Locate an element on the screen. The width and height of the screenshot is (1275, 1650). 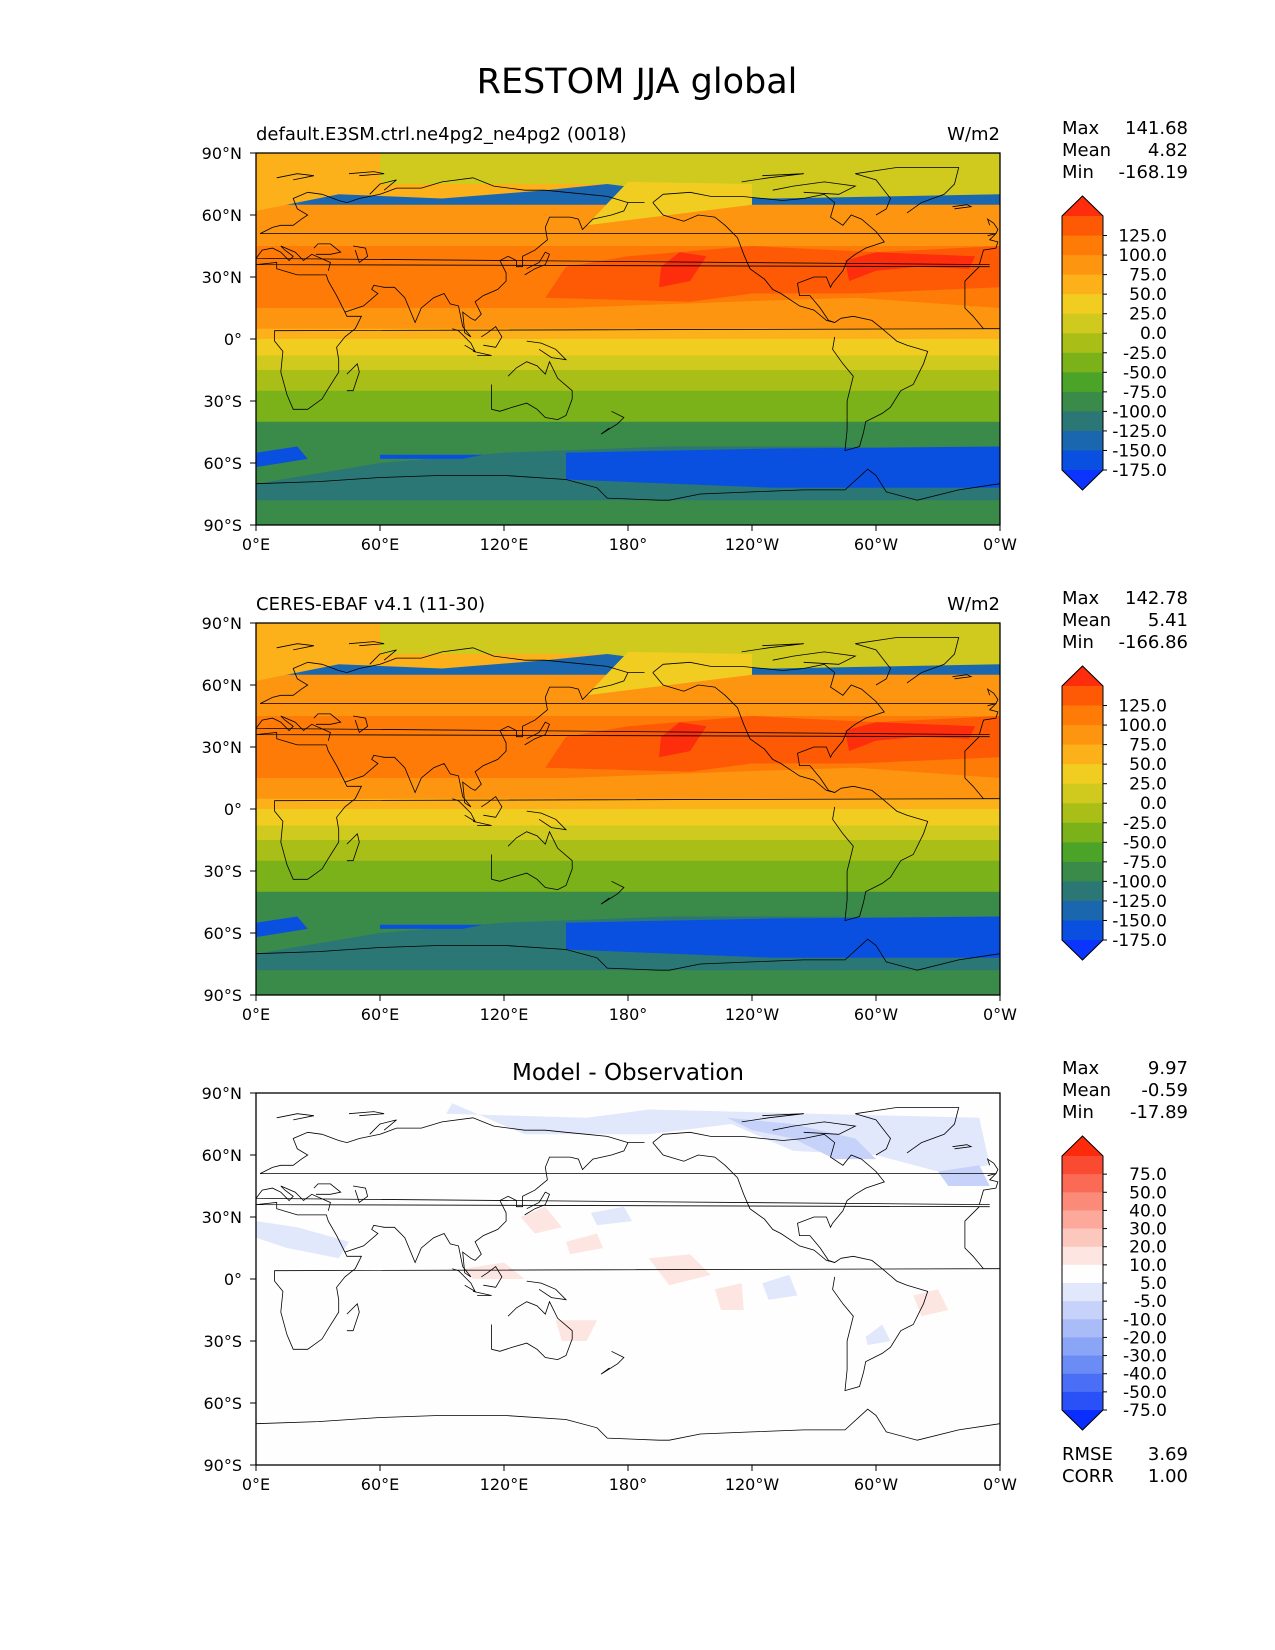
colorbar-tick-label: -100.0 is located at coordinates (1139, 412).